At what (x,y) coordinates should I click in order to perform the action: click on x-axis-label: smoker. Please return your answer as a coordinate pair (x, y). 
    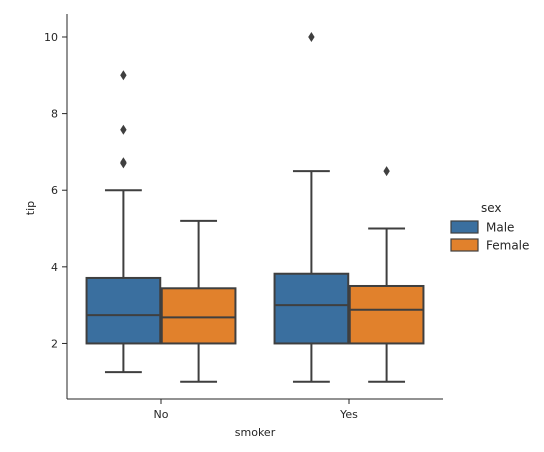
    Looking at the image, I should click on (255, 432).